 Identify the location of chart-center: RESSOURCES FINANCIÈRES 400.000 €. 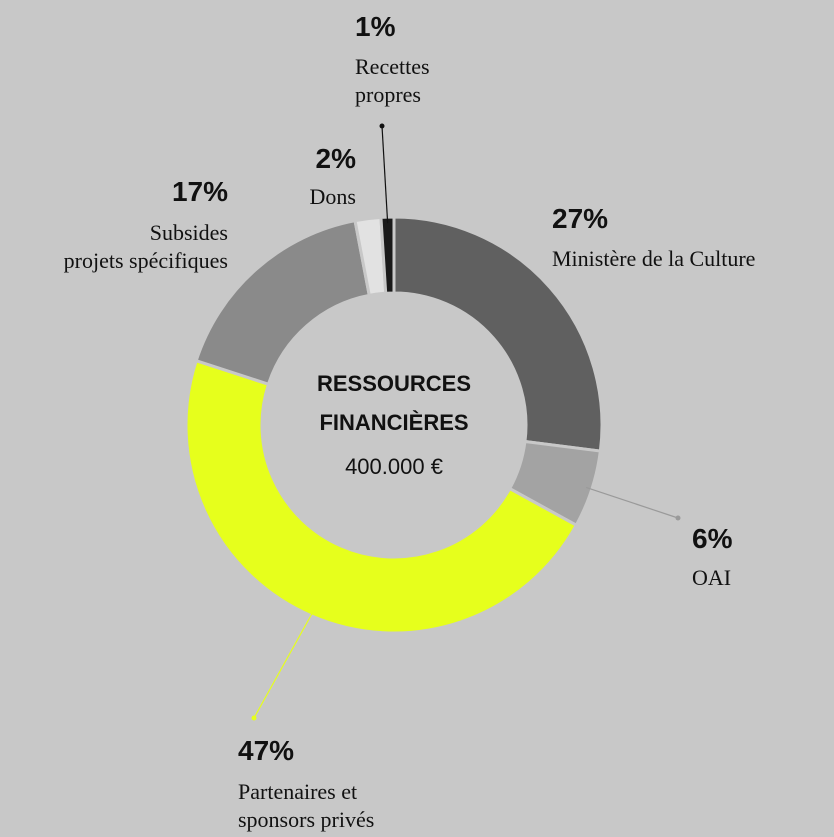
(394, 425).